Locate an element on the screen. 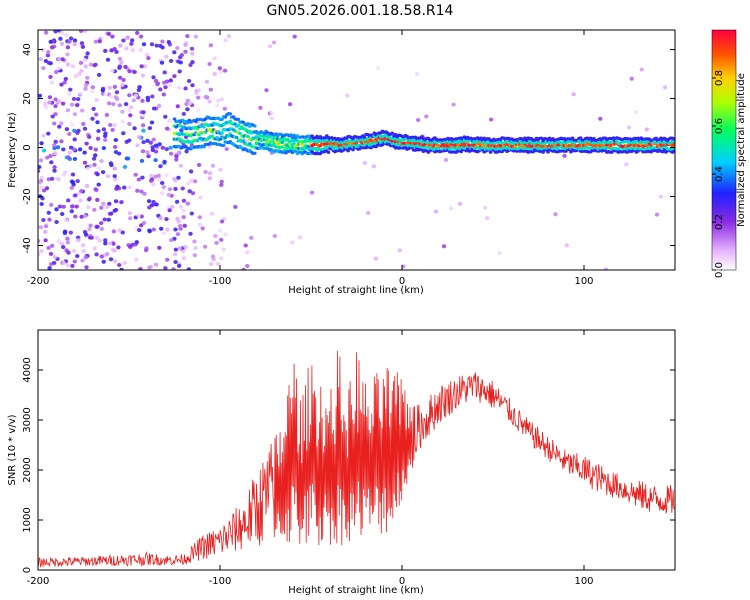 The width and height of the screenshot is (750, 600). y-tick-label: 3000 is located at coordinates (27, 419).